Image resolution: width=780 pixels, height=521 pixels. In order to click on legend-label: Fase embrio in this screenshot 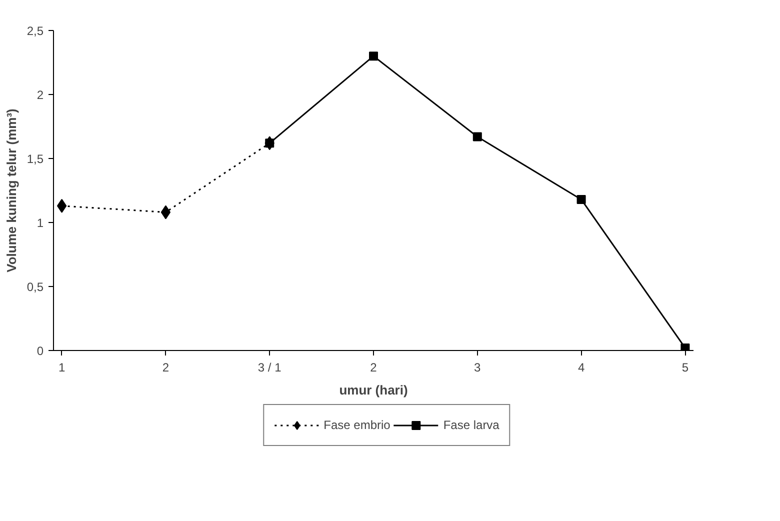, I will do `click(357, 425)`.